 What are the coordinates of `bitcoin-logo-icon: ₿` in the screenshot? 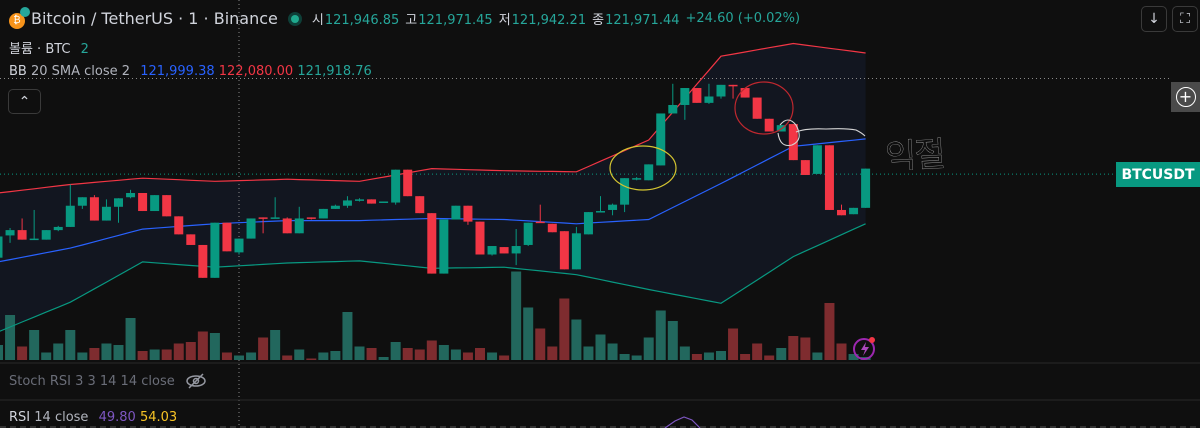 It's located at (19, 17).